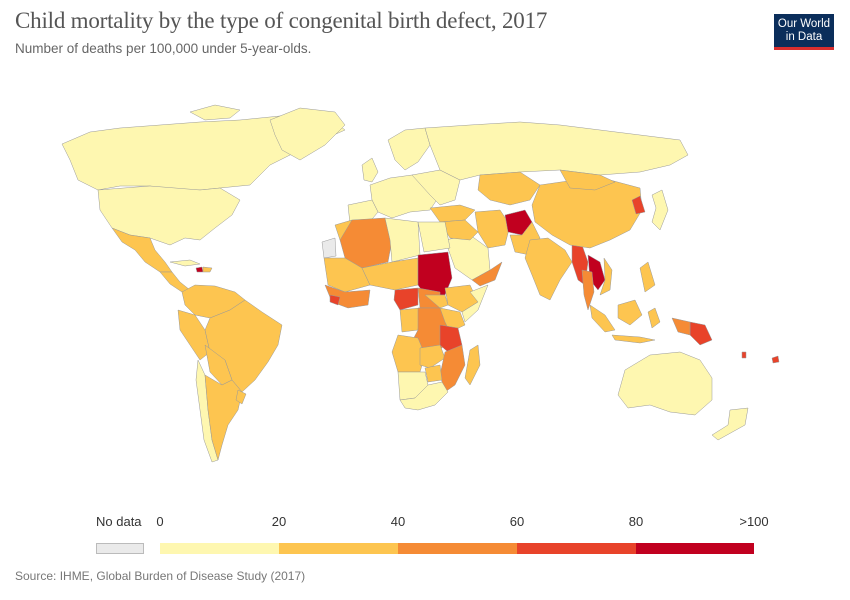  I want to click on region-libya, so click(402, 240).